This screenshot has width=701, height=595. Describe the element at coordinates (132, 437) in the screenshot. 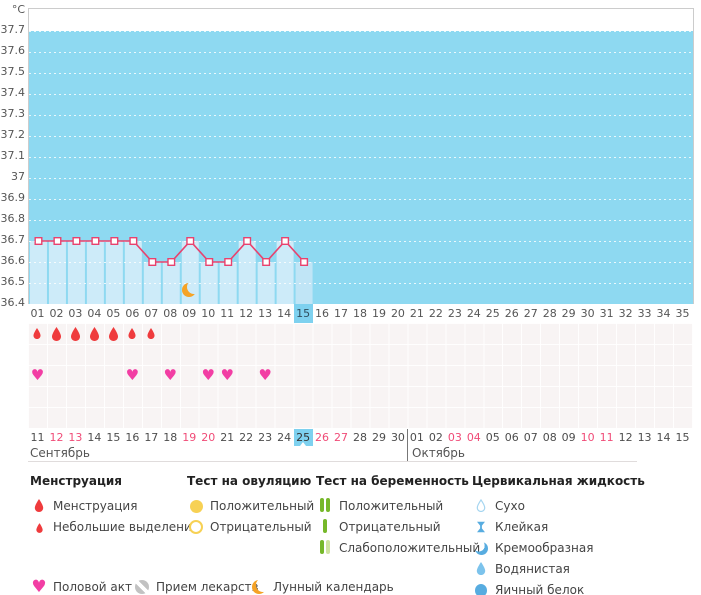

I see `calendar-date-cell: 16` at that location.